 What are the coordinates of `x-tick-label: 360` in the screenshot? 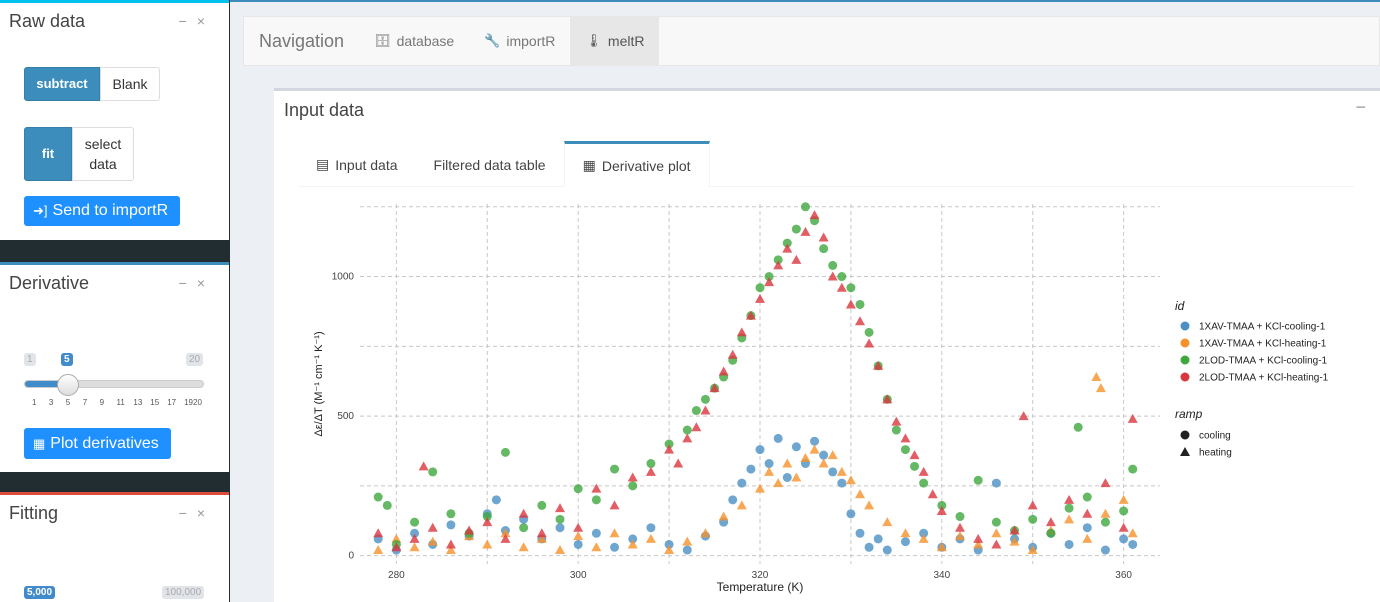 It's located at (1123, 575).